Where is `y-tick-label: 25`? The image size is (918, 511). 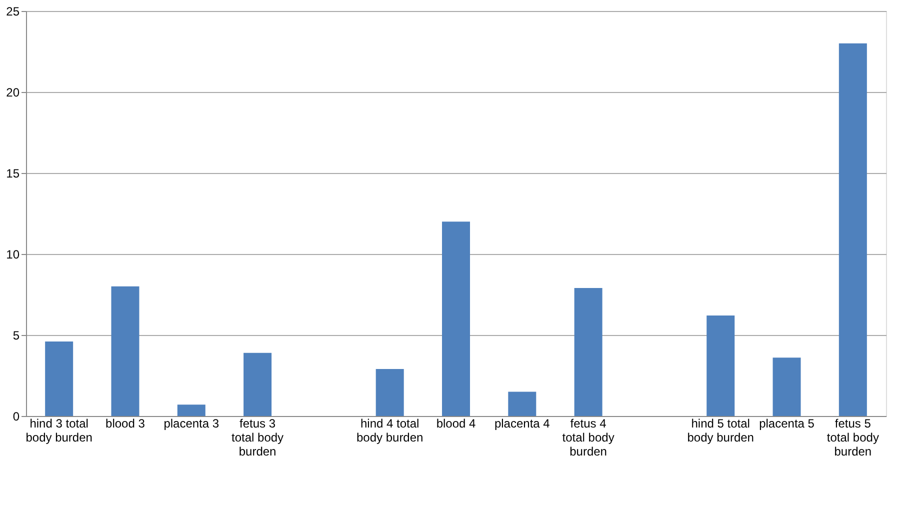
y-tick-label: 25 is located at coordinates (13, 11).